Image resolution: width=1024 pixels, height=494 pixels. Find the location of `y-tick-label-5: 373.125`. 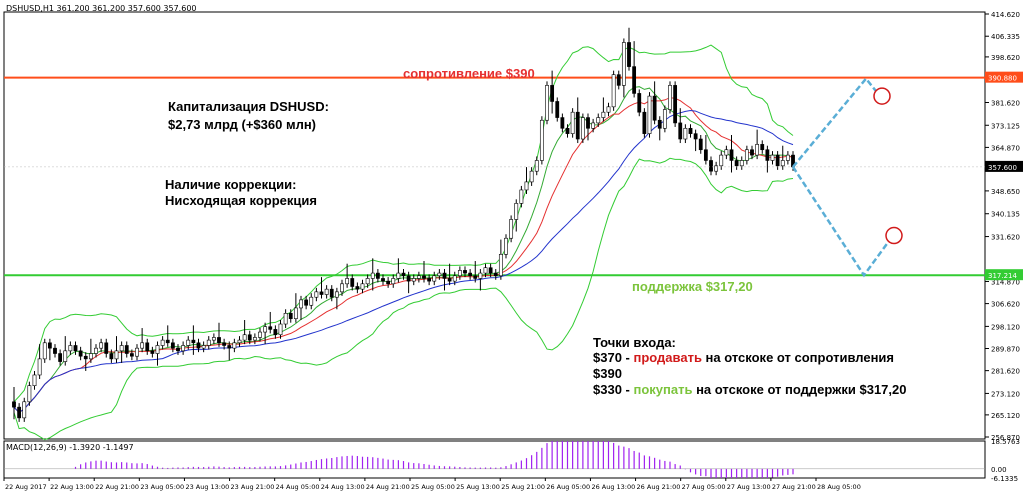

y-tick-label-5: 373.125 is located at coordinates (1005, 126).